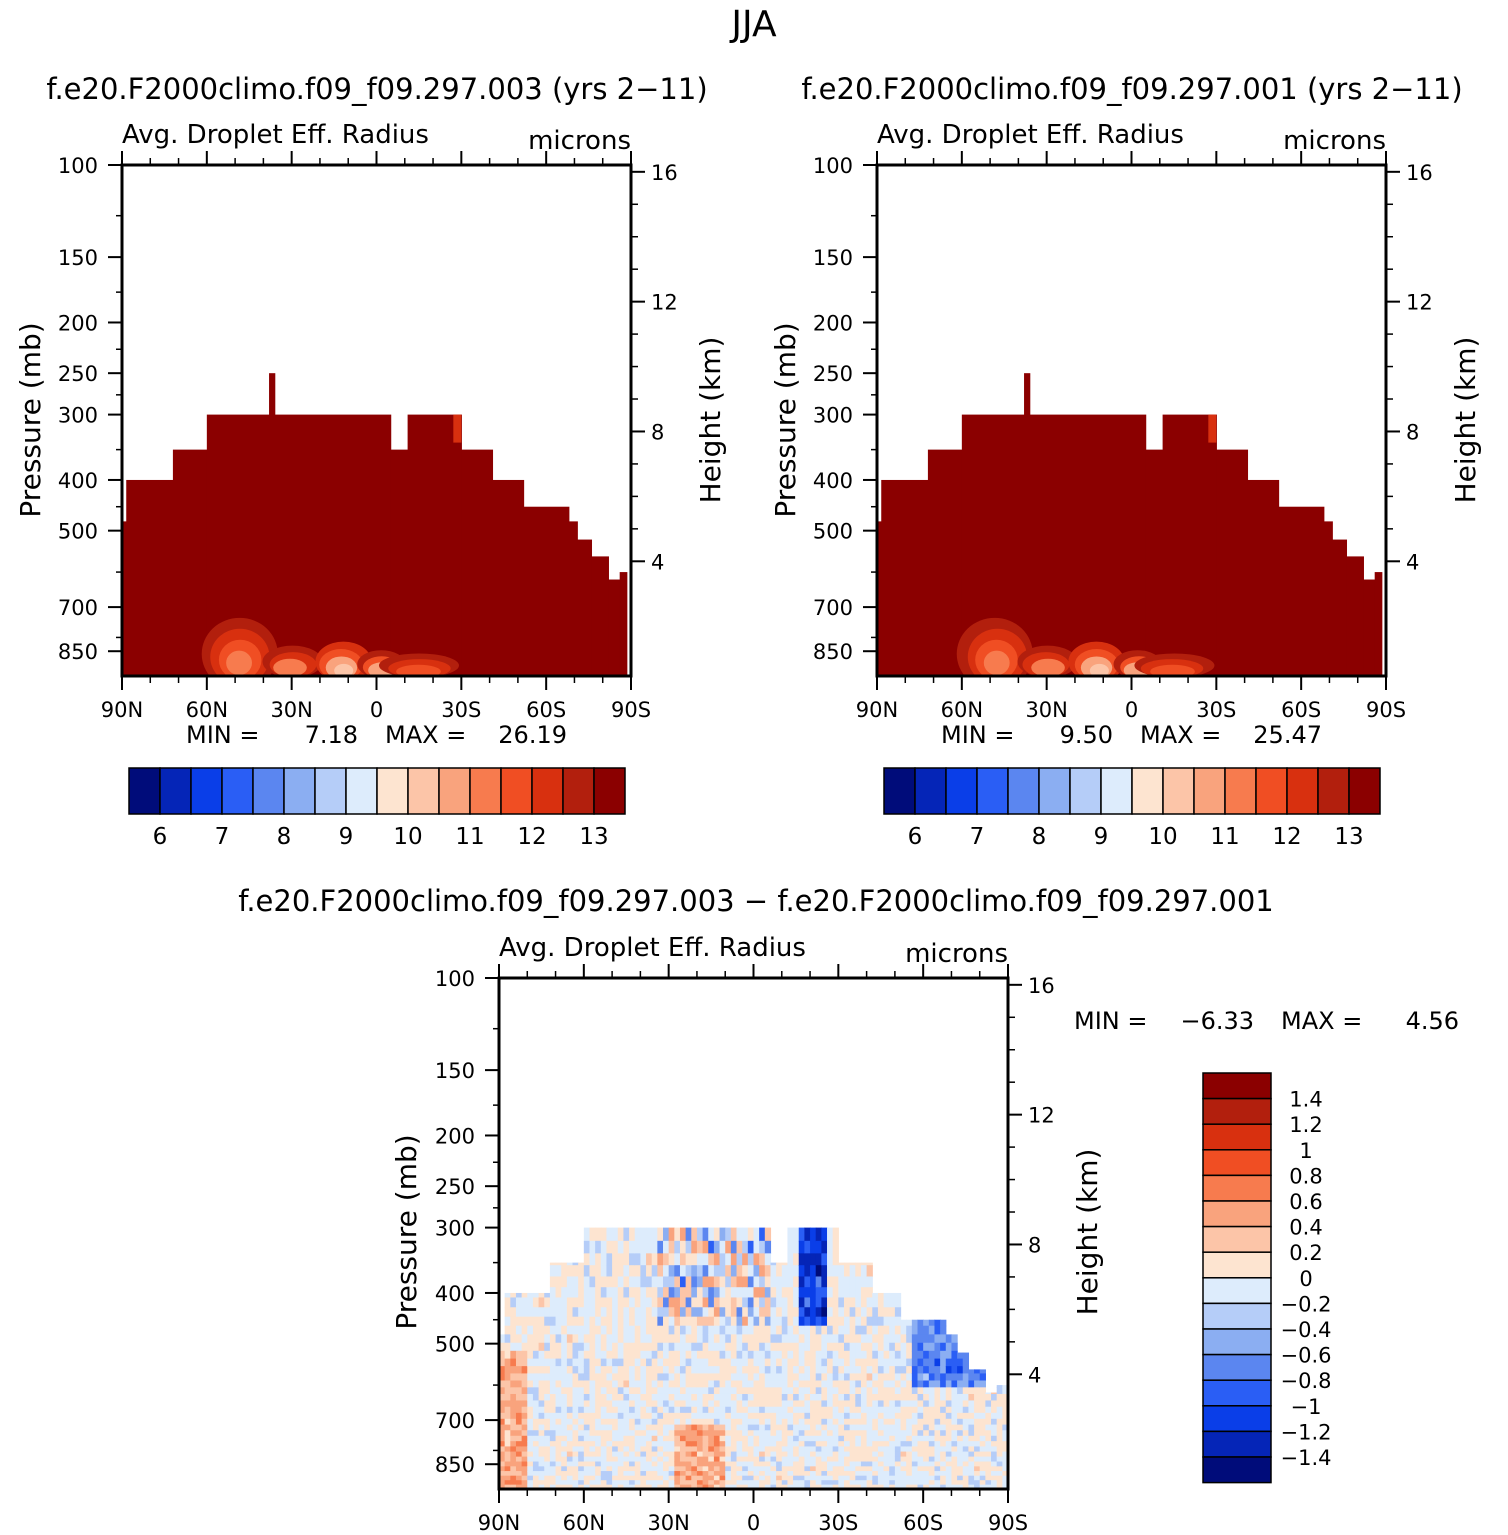 The height and width of the screenshot is (1535, 1508). Describe the element at coordinates (78, 374) in the screenshot. I see `pressure-tick-label: 250` at that location.